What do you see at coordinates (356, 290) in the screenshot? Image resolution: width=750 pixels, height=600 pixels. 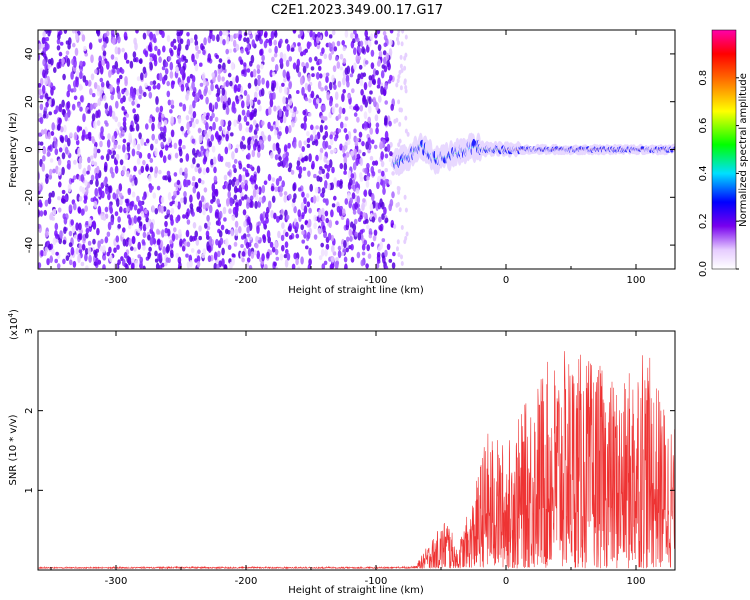 I see `spectrogram-x-label: Height of straight line (km)` at bounding box center [356, 290].